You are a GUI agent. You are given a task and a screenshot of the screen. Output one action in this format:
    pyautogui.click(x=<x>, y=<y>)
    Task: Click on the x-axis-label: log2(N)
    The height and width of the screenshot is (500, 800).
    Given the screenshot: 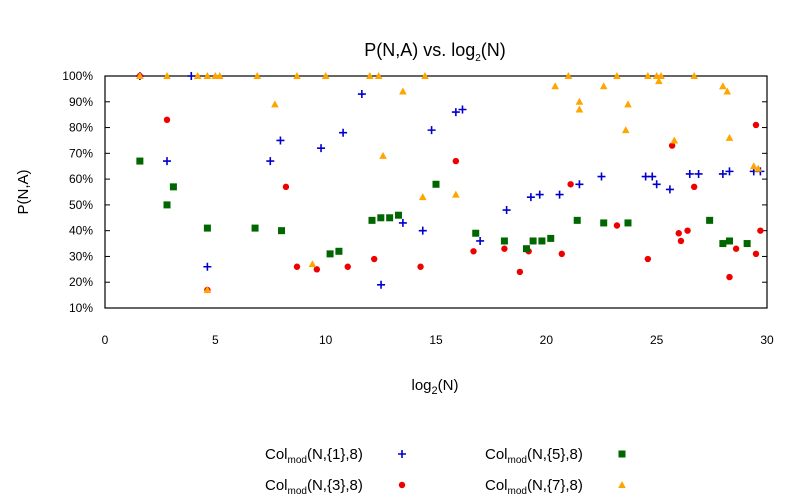 What is the action you would take?
    pyautogui.click(x=435, y=387)
    